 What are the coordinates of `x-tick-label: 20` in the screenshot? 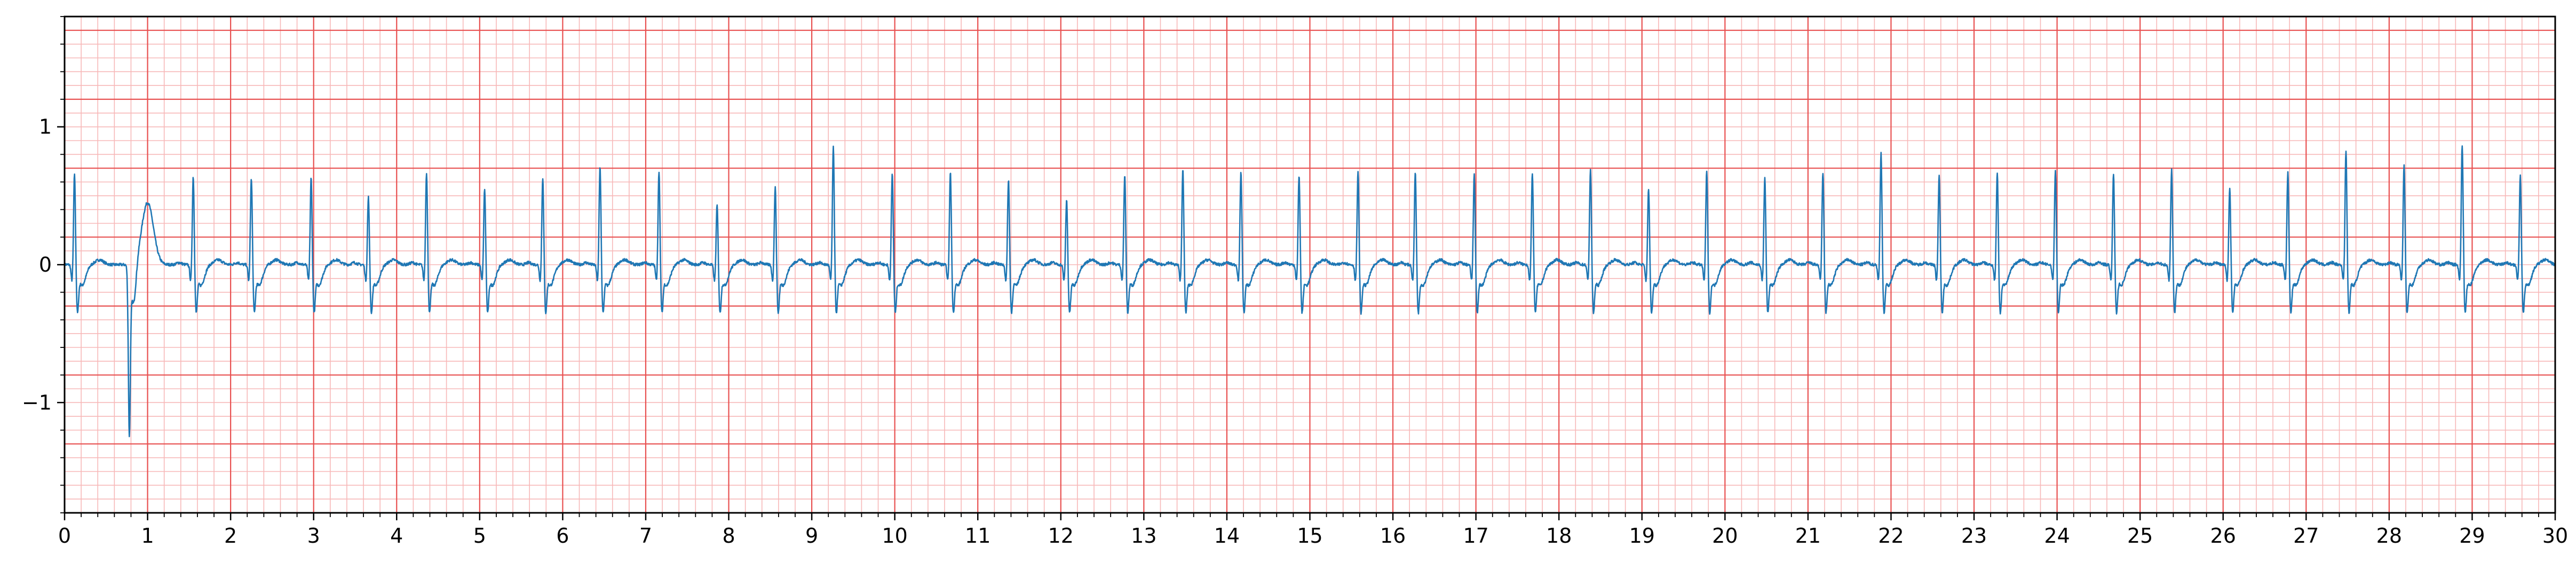 It's located at (1725, 536).